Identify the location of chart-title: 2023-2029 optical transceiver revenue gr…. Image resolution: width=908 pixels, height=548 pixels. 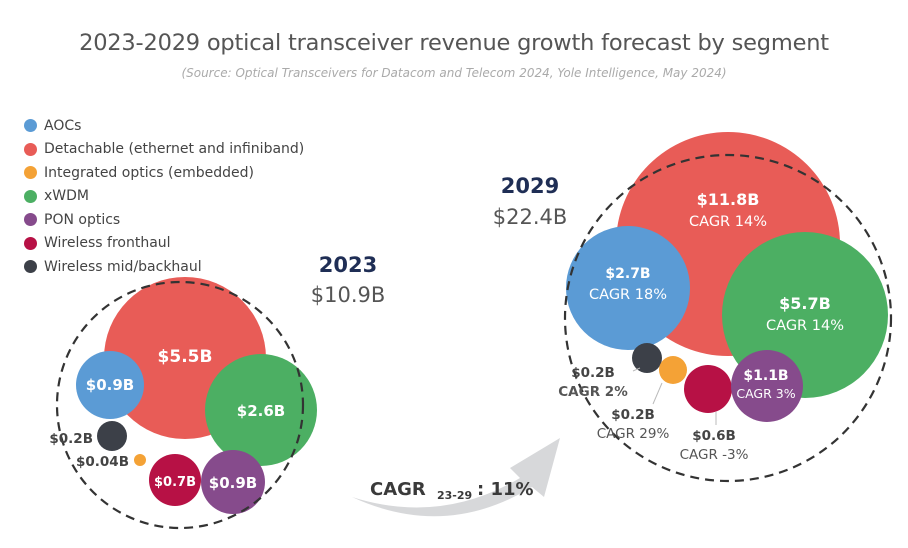
(454, 43).